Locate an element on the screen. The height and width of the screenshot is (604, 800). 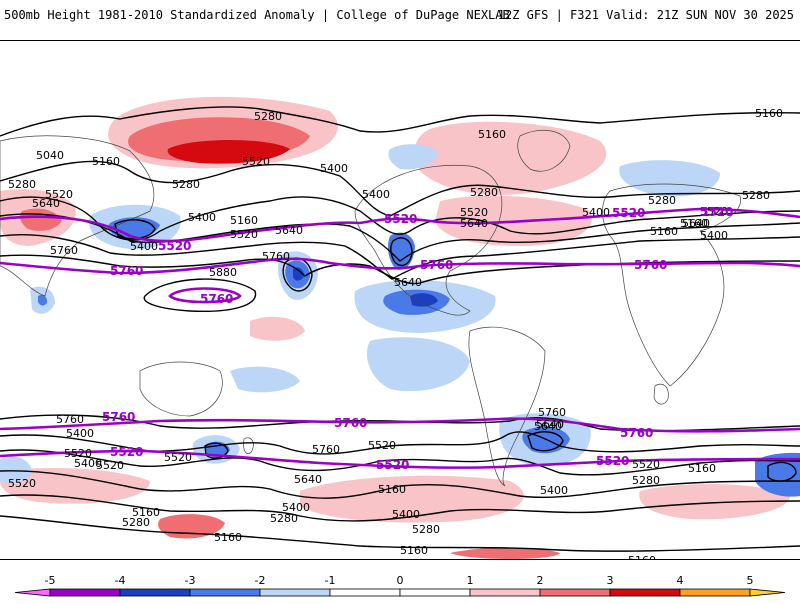
contour-5160-sh is located at coordinates (400, 533).